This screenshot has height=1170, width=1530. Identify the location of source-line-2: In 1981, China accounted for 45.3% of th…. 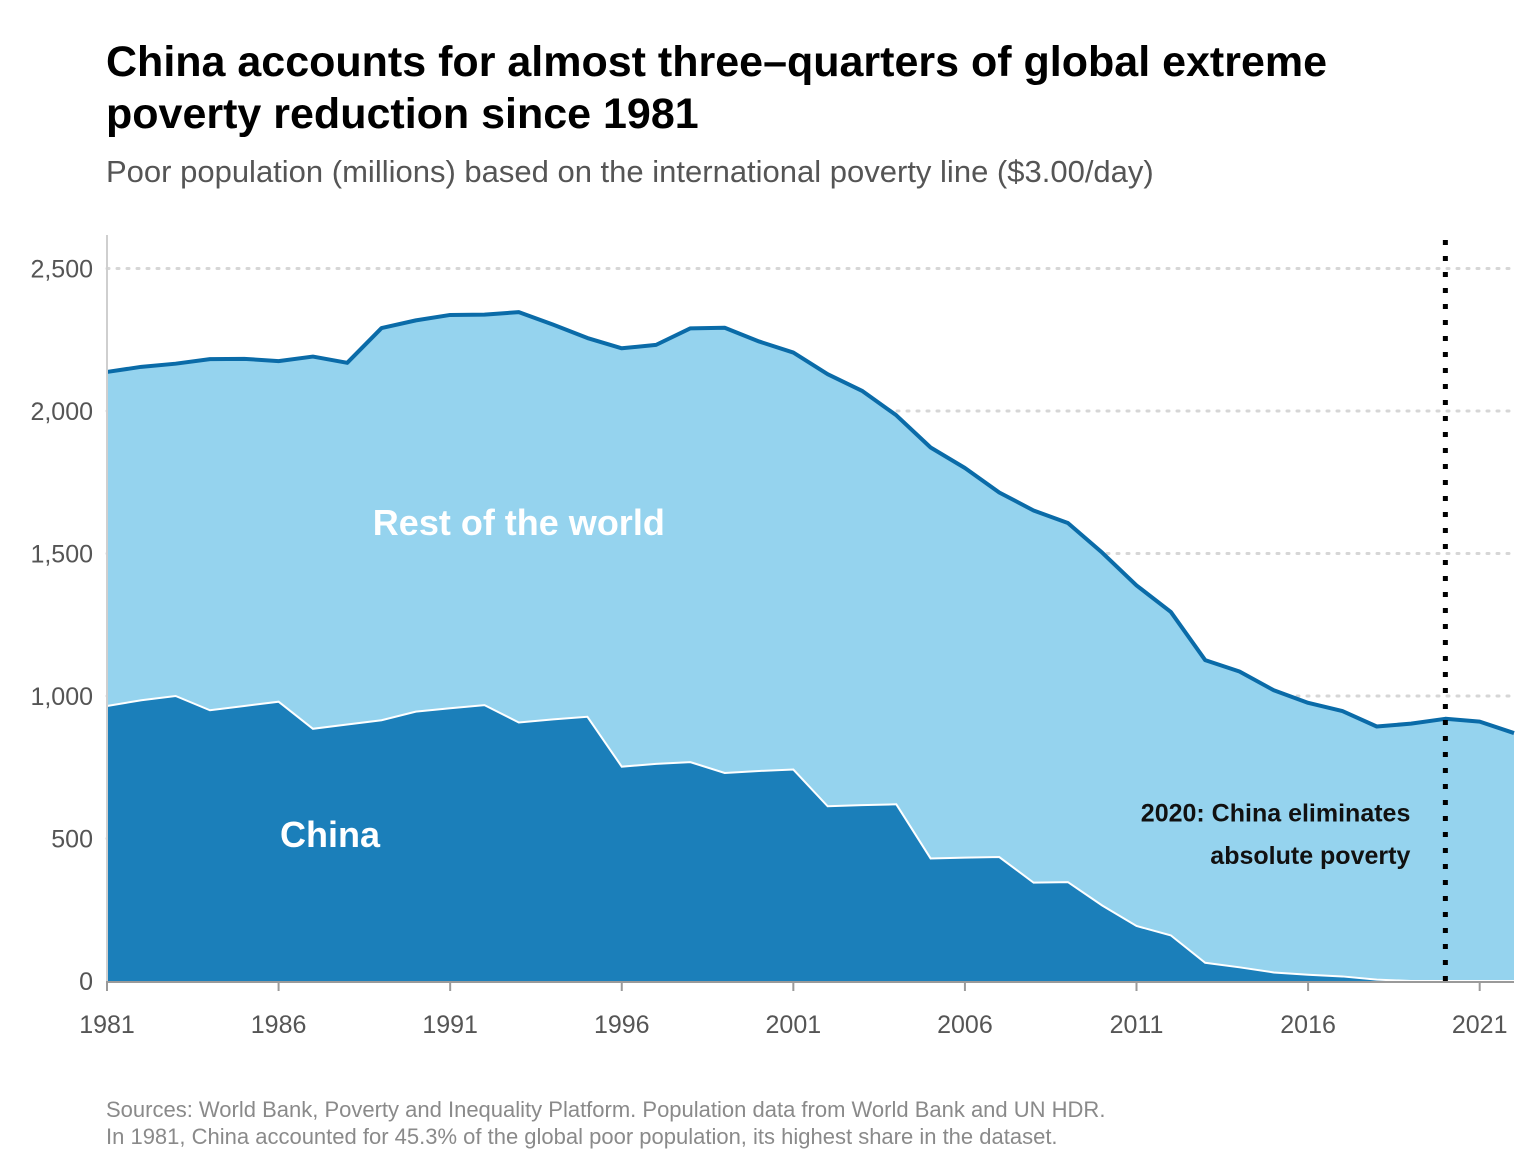
(582, 1136).